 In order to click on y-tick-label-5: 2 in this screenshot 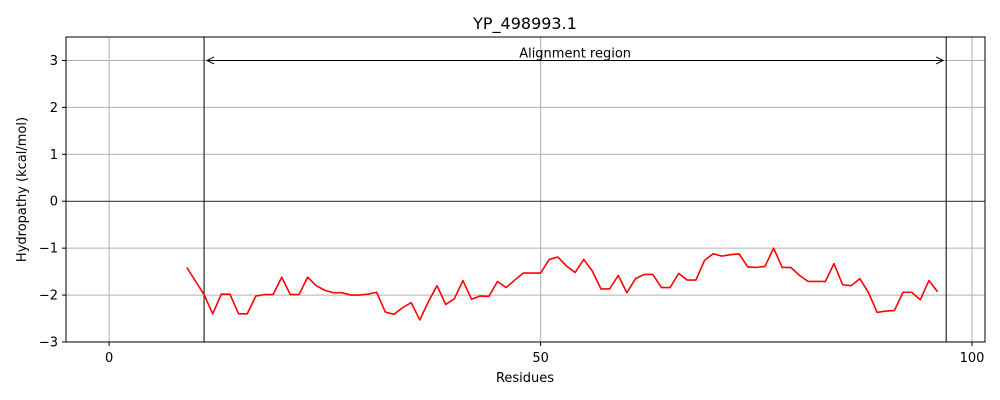, I will do `click(54, 108)`.